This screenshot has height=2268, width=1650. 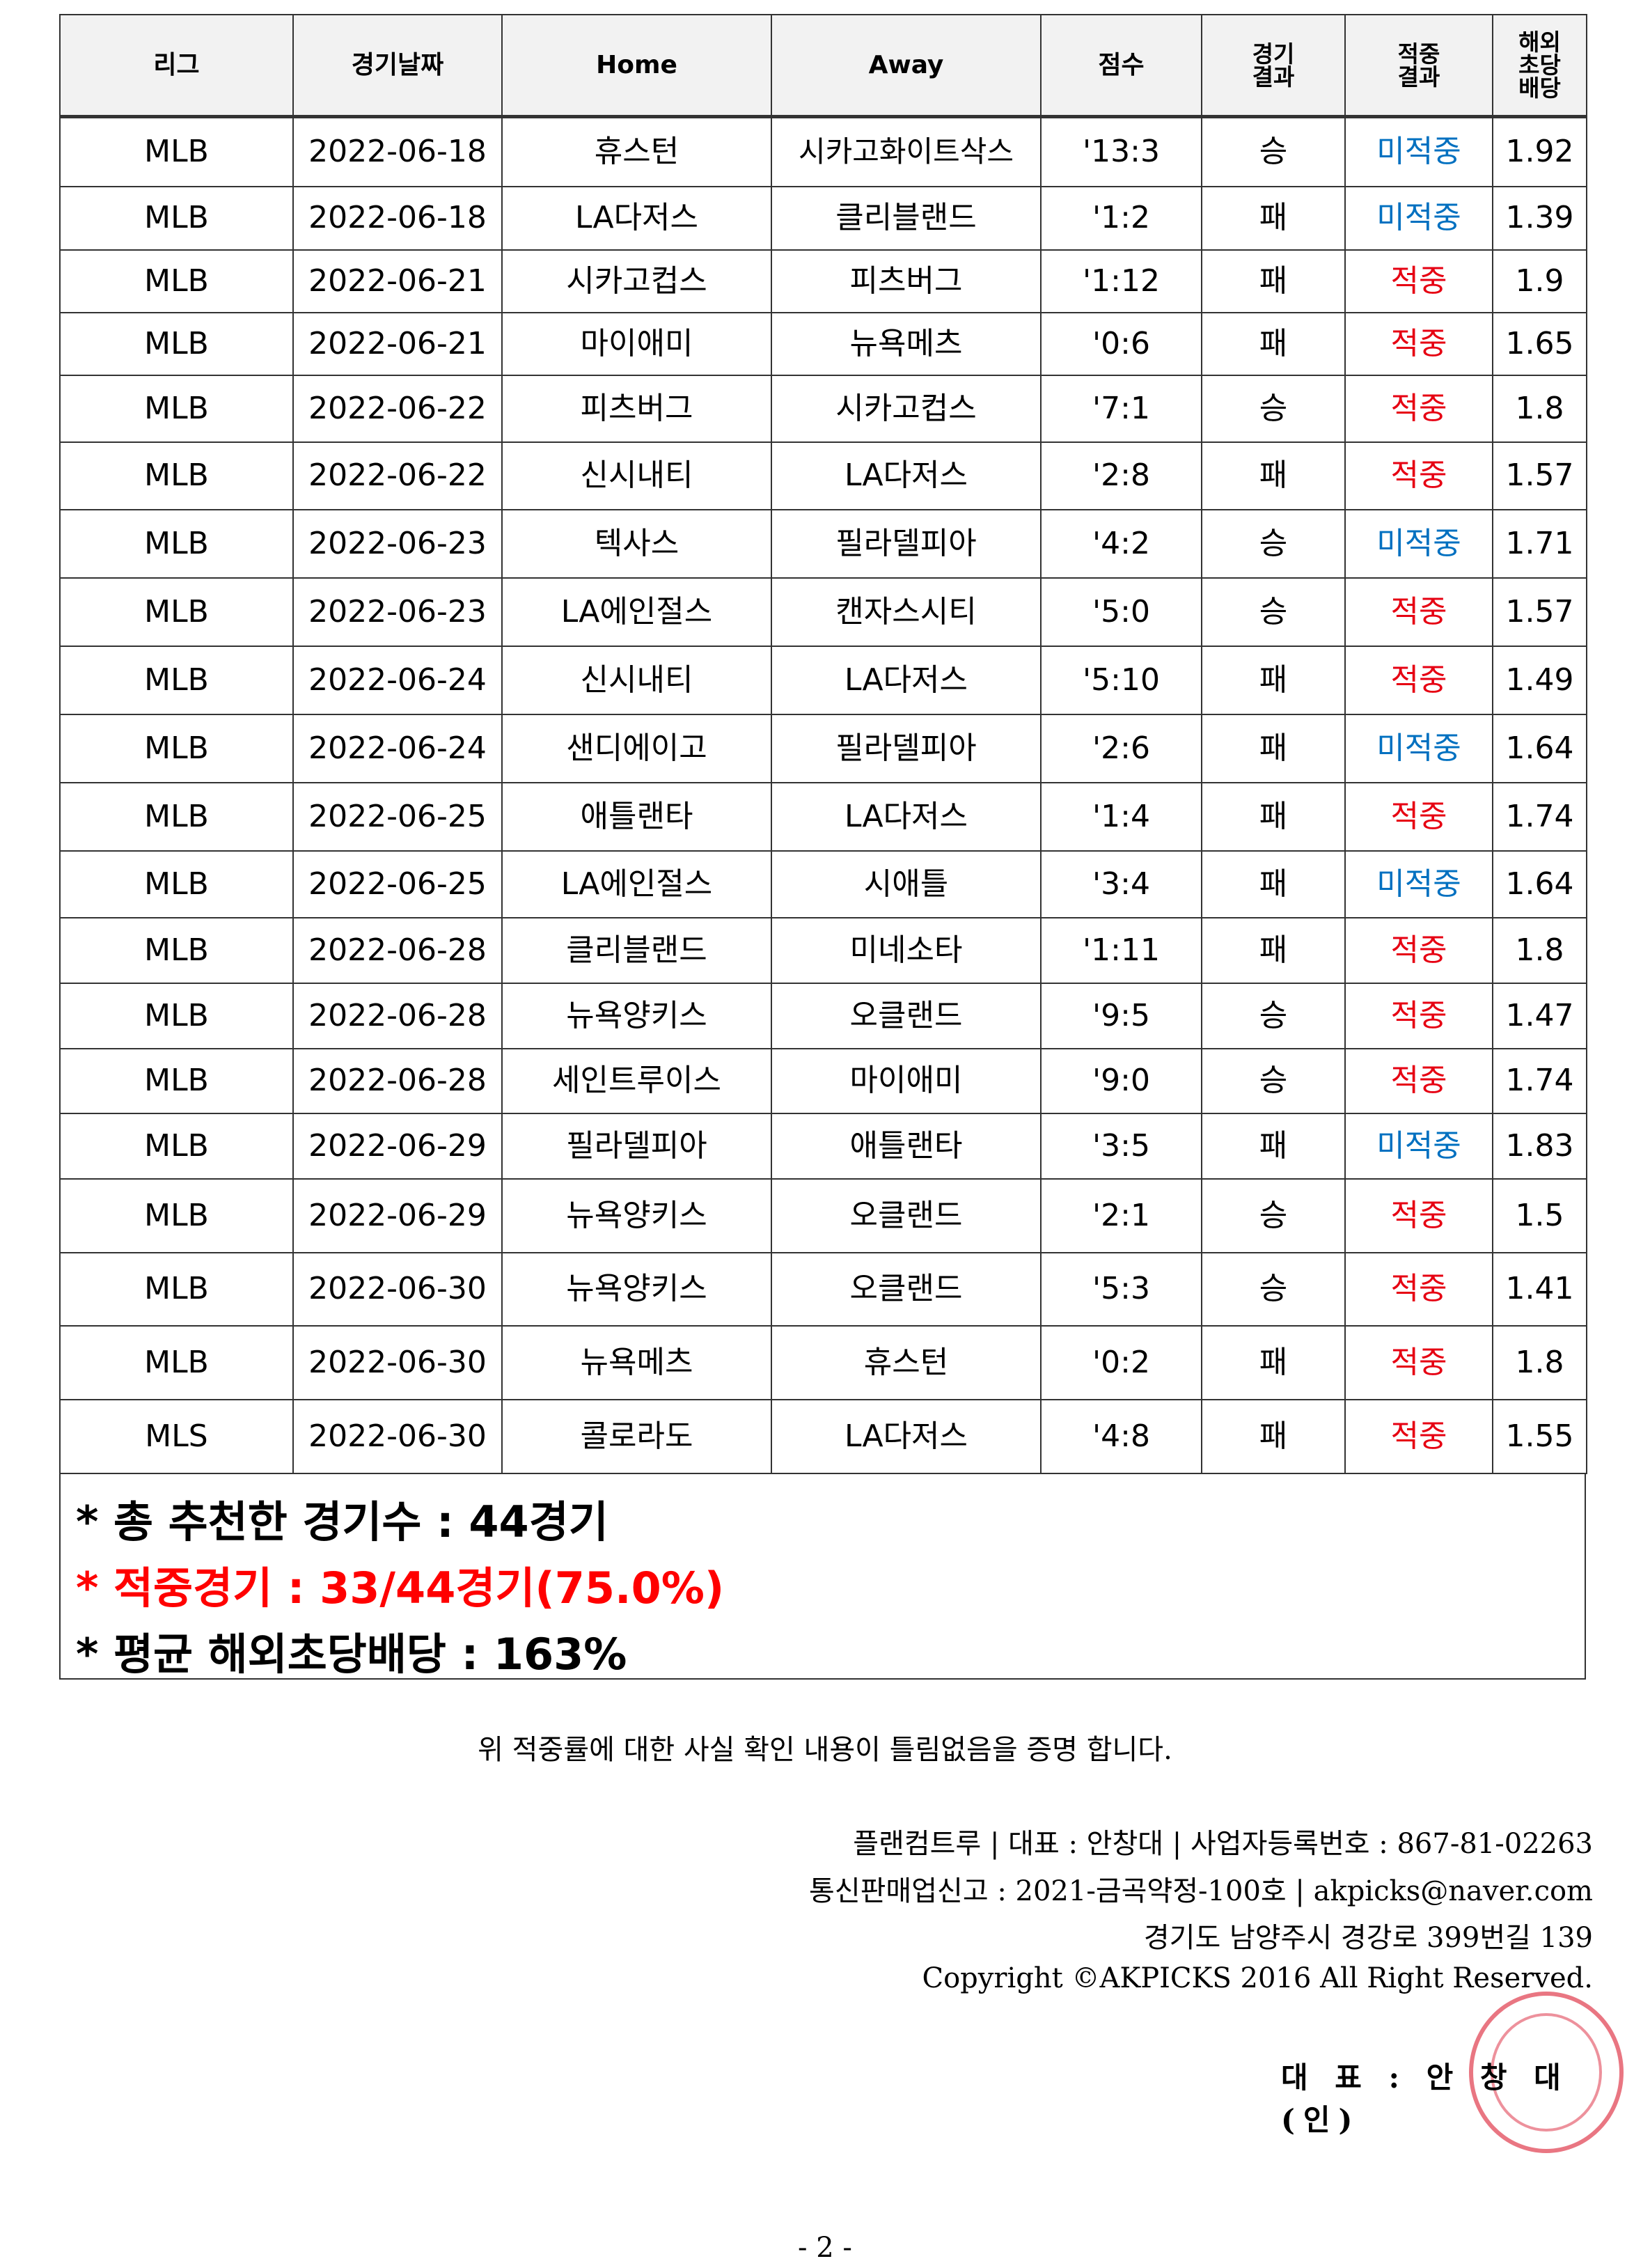 What do you see at coordinates (906, 1362) in the screenshot?
I see `away-team-cell: 휴스턴` at bounding box center [906, 1362].